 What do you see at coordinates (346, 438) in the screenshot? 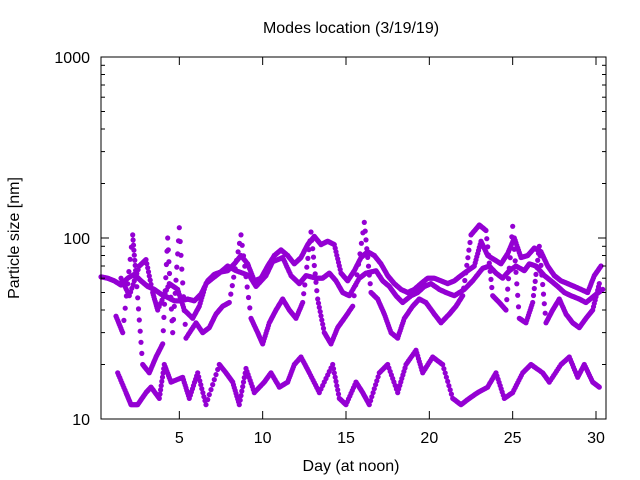
I see `x-tick-label: 15` at bounding box center [346, 438].